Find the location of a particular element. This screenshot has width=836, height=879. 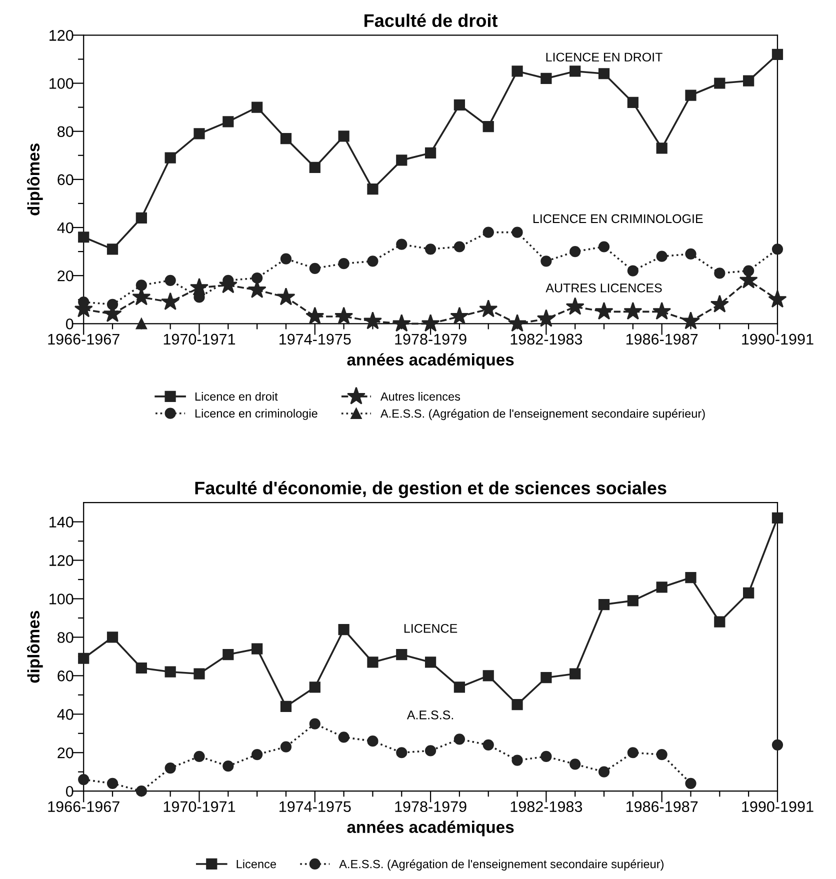

annotation: LICENCE EN CRIMINOLOGIE is located at coordinates (618, 219).